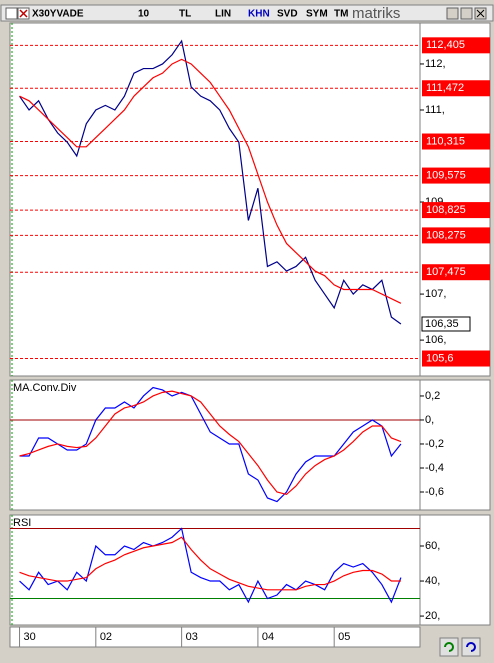  What do you see at coordinates (341, 14) in the screenshot?
I see `tm-button: TM` at bounding box center [341, 14].